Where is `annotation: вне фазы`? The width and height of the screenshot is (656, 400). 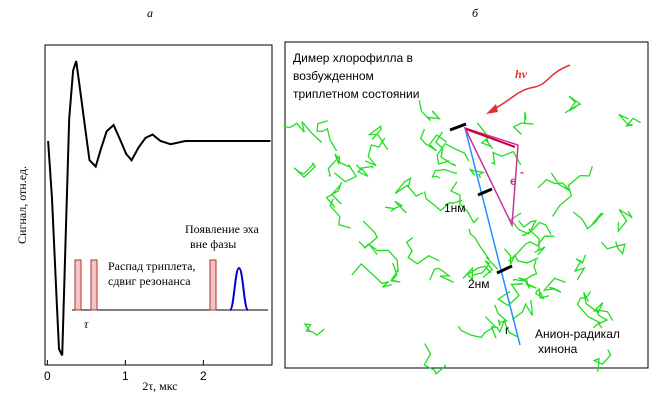 annotation: вне фазы is located at coordinates (213, 244).